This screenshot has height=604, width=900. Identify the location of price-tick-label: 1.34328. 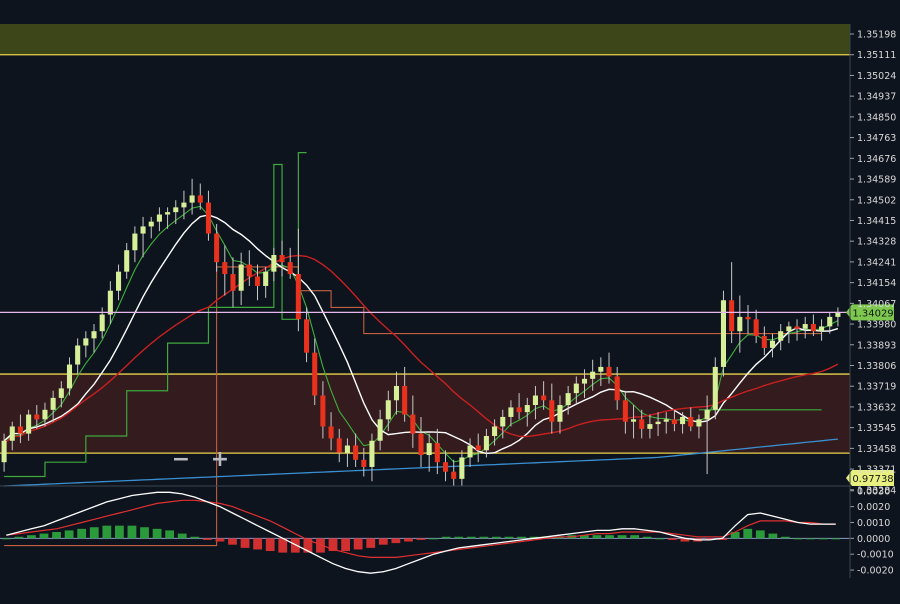
(876, 242).